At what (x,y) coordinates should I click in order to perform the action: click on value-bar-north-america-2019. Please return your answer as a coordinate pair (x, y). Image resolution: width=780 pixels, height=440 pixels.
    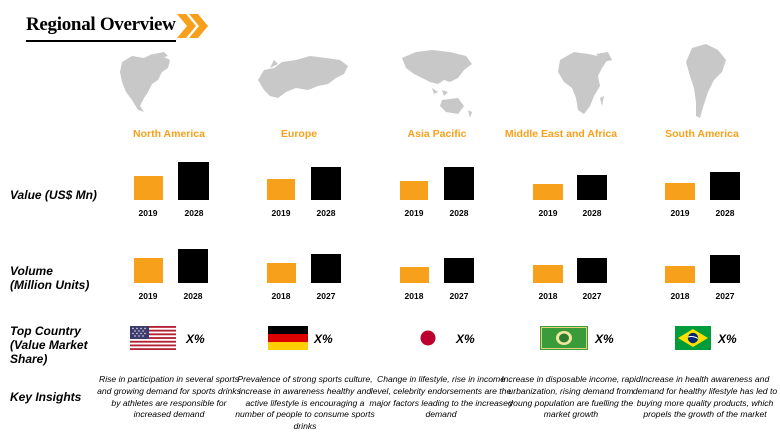
    Looking at the image, I should click on (148, 188).